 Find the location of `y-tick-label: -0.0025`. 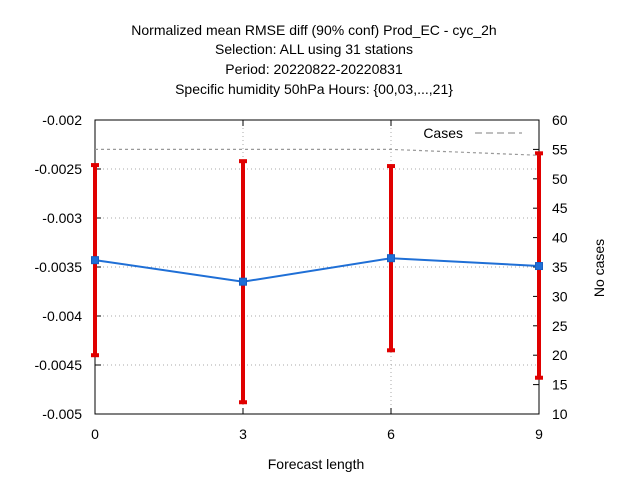

y-tick-label: -0.0025 is located at coordinates (59, 169).